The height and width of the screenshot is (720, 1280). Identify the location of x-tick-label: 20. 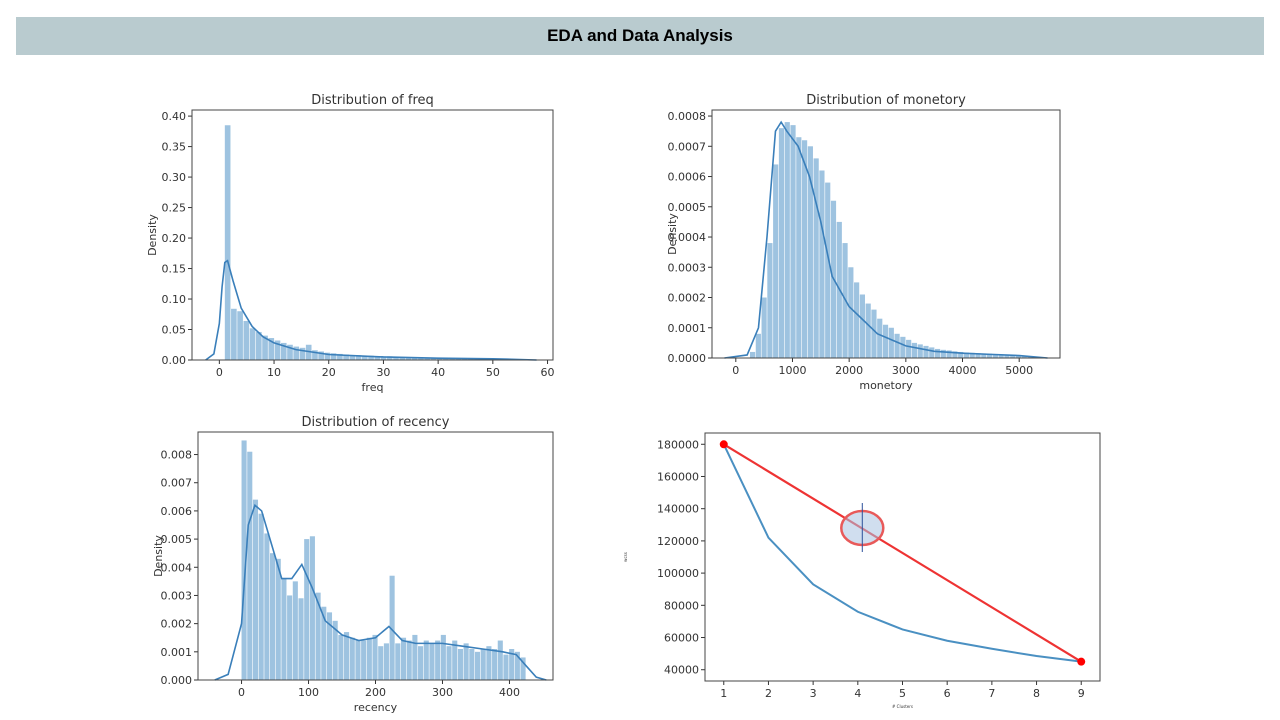
(329, 372).